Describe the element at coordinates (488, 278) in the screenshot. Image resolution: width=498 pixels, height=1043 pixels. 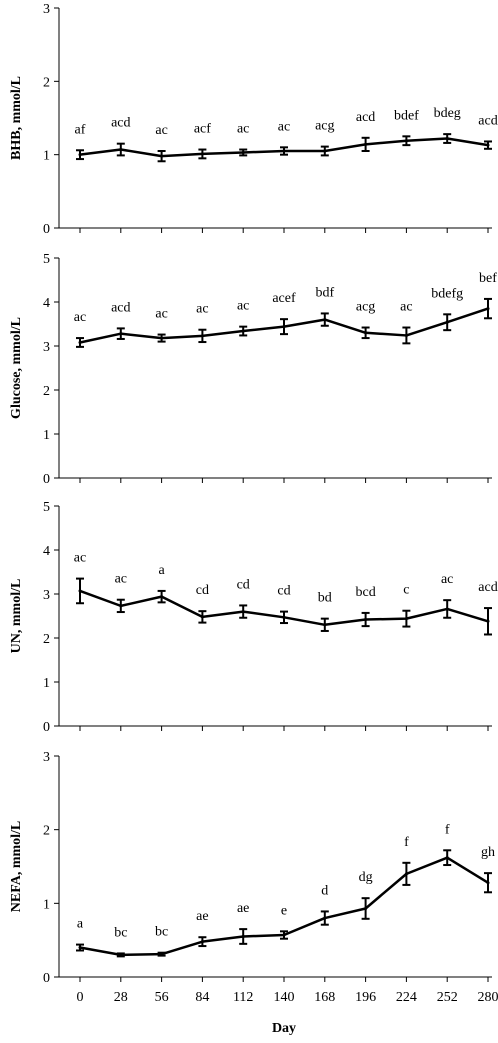
I see `significance-label: bef` at that location.